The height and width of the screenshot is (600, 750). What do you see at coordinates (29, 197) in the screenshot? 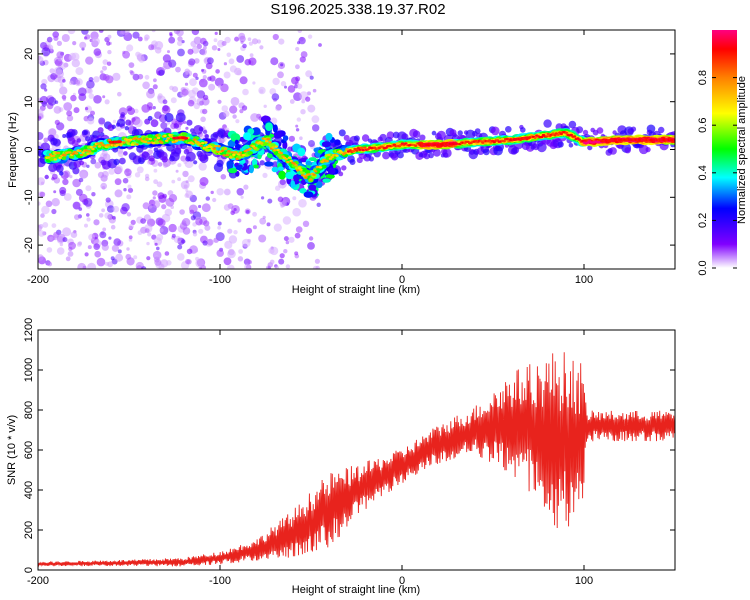
I see `spectrogram-ytick-label: -10` at bounding box center [29, 197].